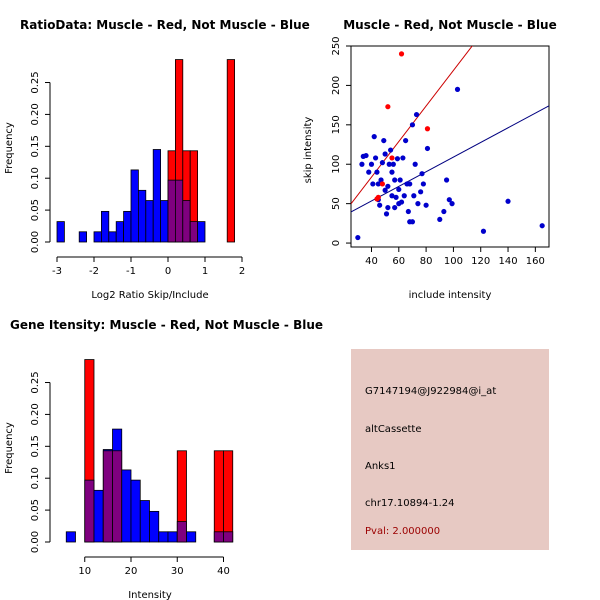 The height and width of the screenshot is (600, 600). What do you see at coordinates (9, 448) in the screenshot?
I see `intensity-histogram-ylabel: Frequency` at bounding box center [9, 448].